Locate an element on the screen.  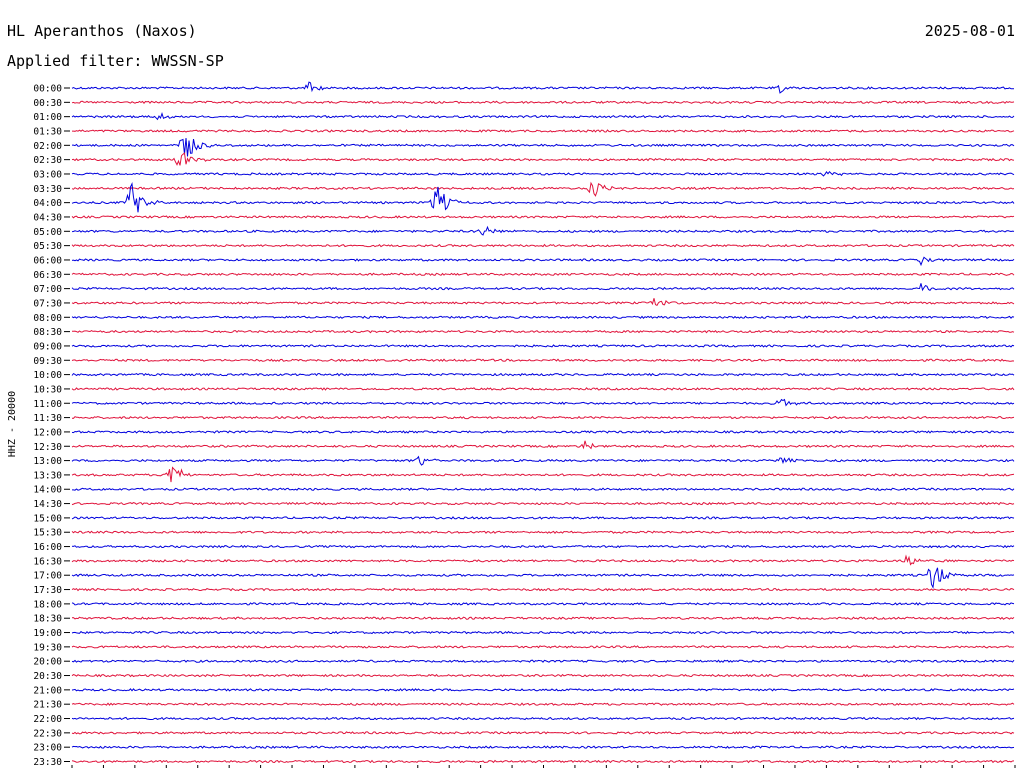
row-time-label: 16:30 is located at coordinates (47, 561).